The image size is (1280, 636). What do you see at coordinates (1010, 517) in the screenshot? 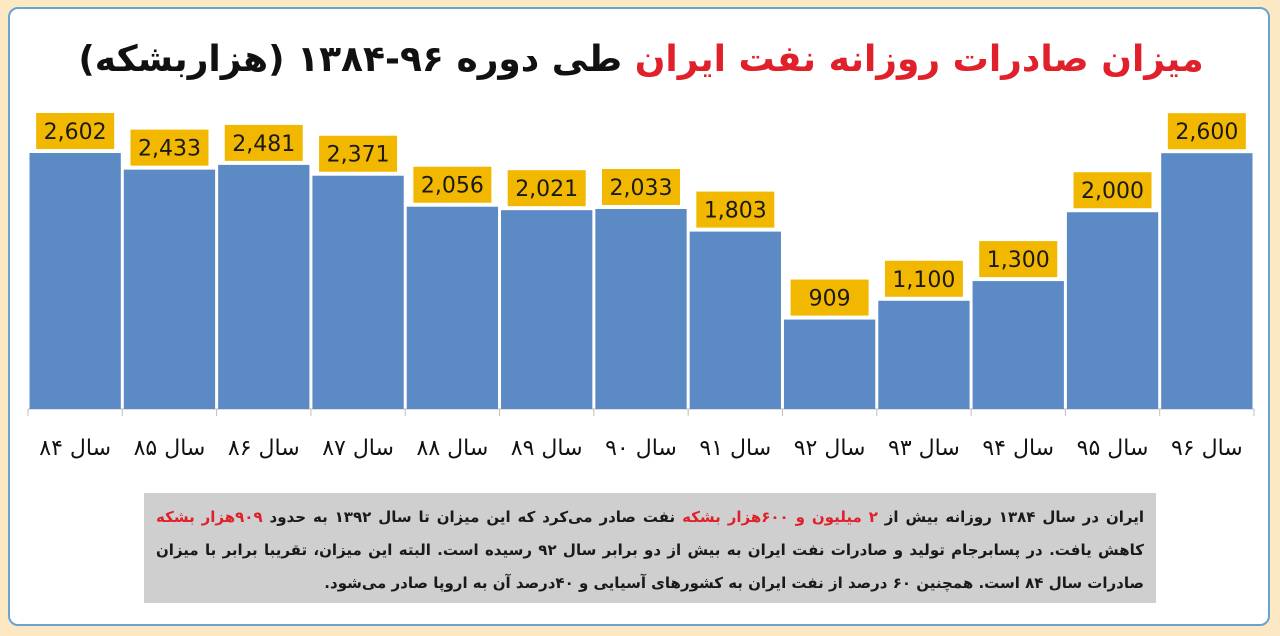
I see `note-text-1: ایران در سال ۱۳۸۴ روزانه بیش از` at bounding box center [1010, 517].